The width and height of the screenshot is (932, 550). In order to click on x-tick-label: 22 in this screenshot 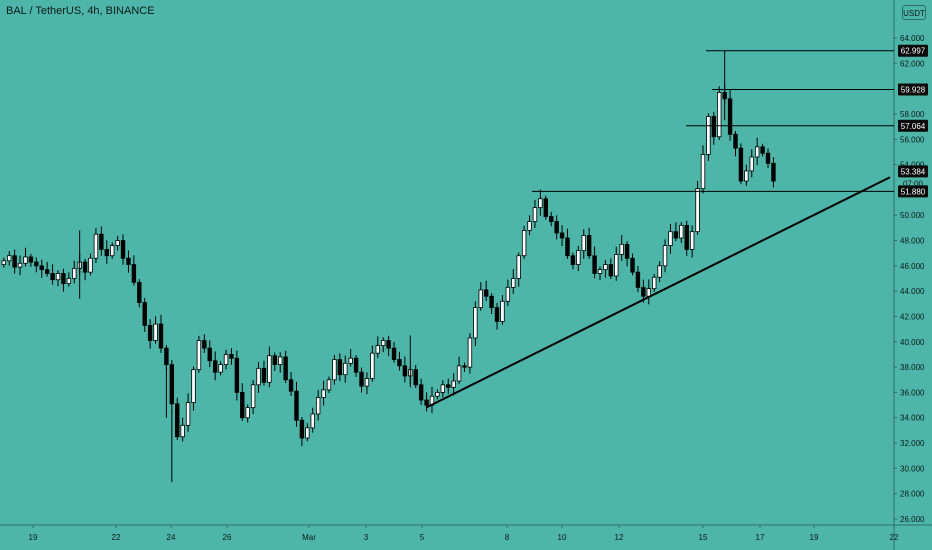, I will do `click(116, 537)`.